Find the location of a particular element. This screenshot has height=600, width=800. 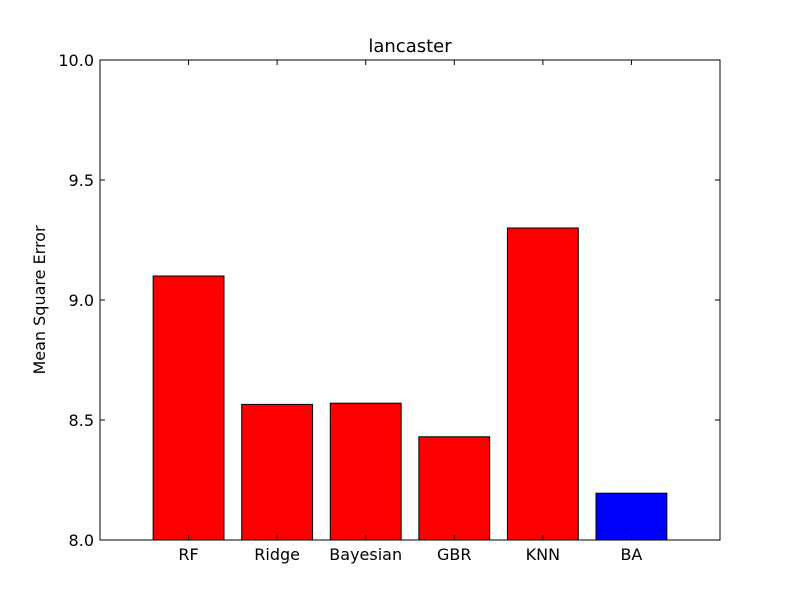

bar-knn is located at coordinates (542, 384).